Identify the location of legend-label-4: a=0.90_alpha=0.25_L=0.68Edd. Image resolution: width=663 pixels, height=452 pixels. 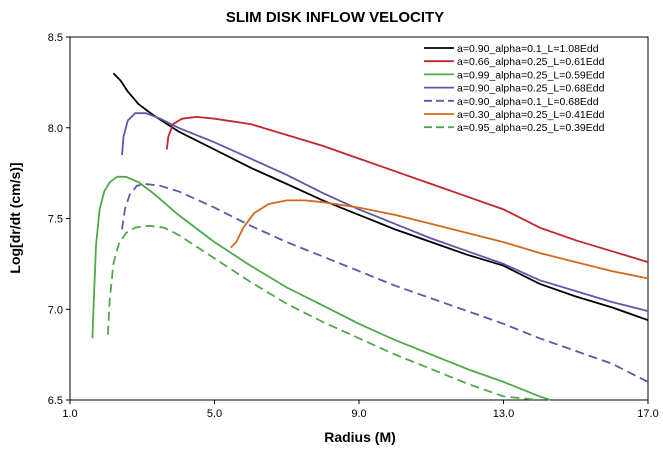
(531, 89).